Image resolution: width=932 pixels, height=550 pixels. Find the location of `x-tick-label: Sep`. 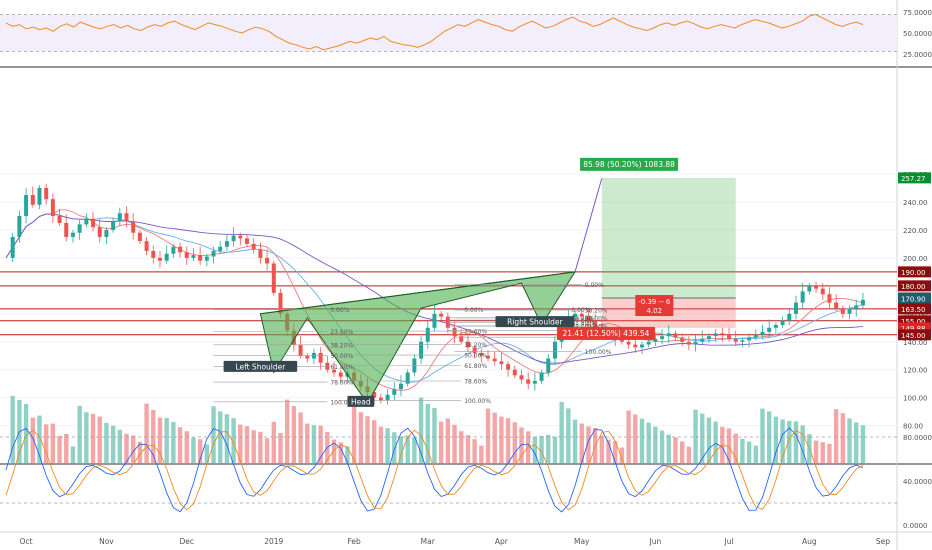

x-tick-label: Sep is located at coordinates (883, 541).